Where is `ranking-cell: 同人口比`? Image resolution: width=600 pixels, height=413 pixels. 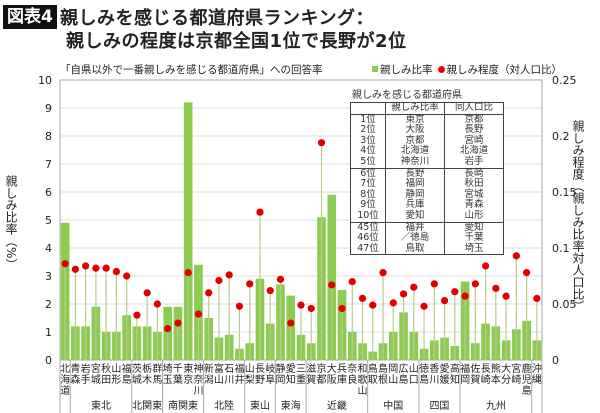
ranking-cell: 同人口比 is located at coordinates (474, 108).